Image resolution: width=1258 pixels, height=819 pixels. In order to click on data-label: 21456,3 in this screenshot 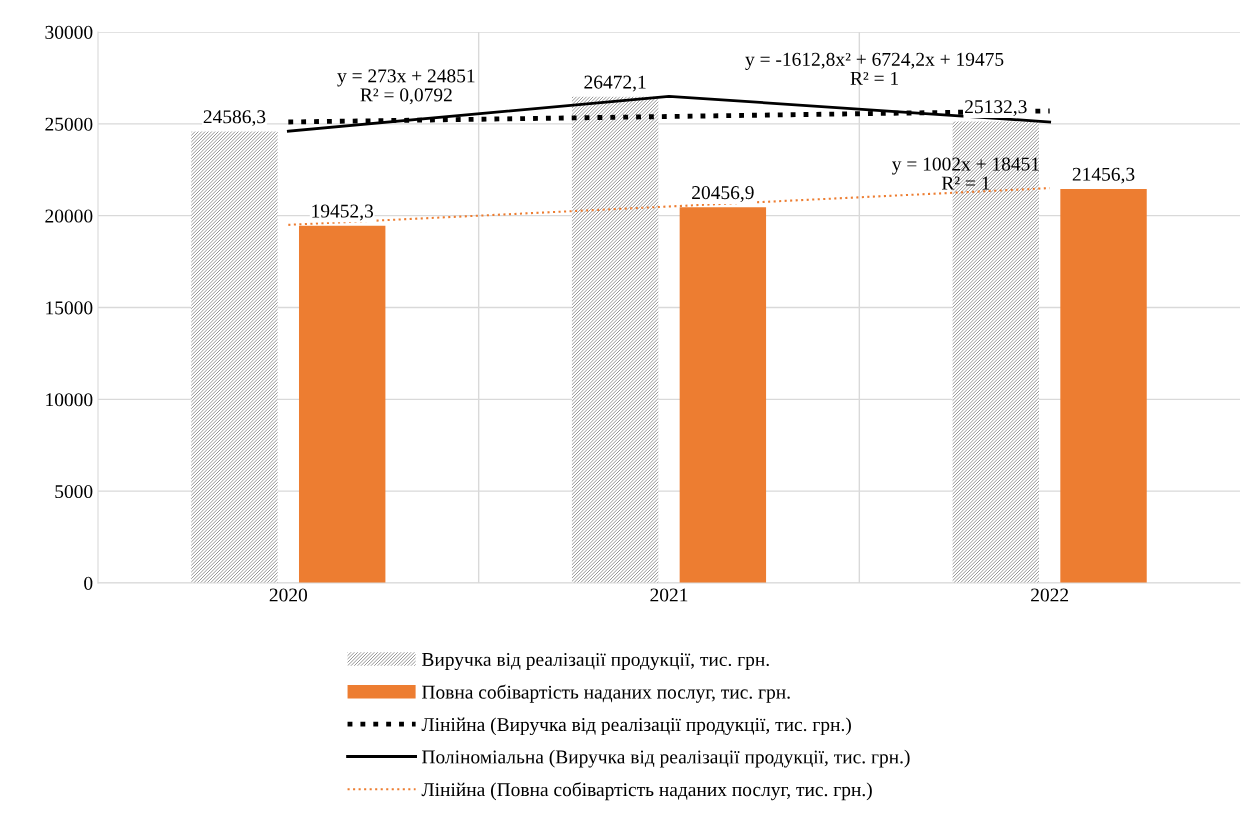, I will do `click(1103, 175)`.